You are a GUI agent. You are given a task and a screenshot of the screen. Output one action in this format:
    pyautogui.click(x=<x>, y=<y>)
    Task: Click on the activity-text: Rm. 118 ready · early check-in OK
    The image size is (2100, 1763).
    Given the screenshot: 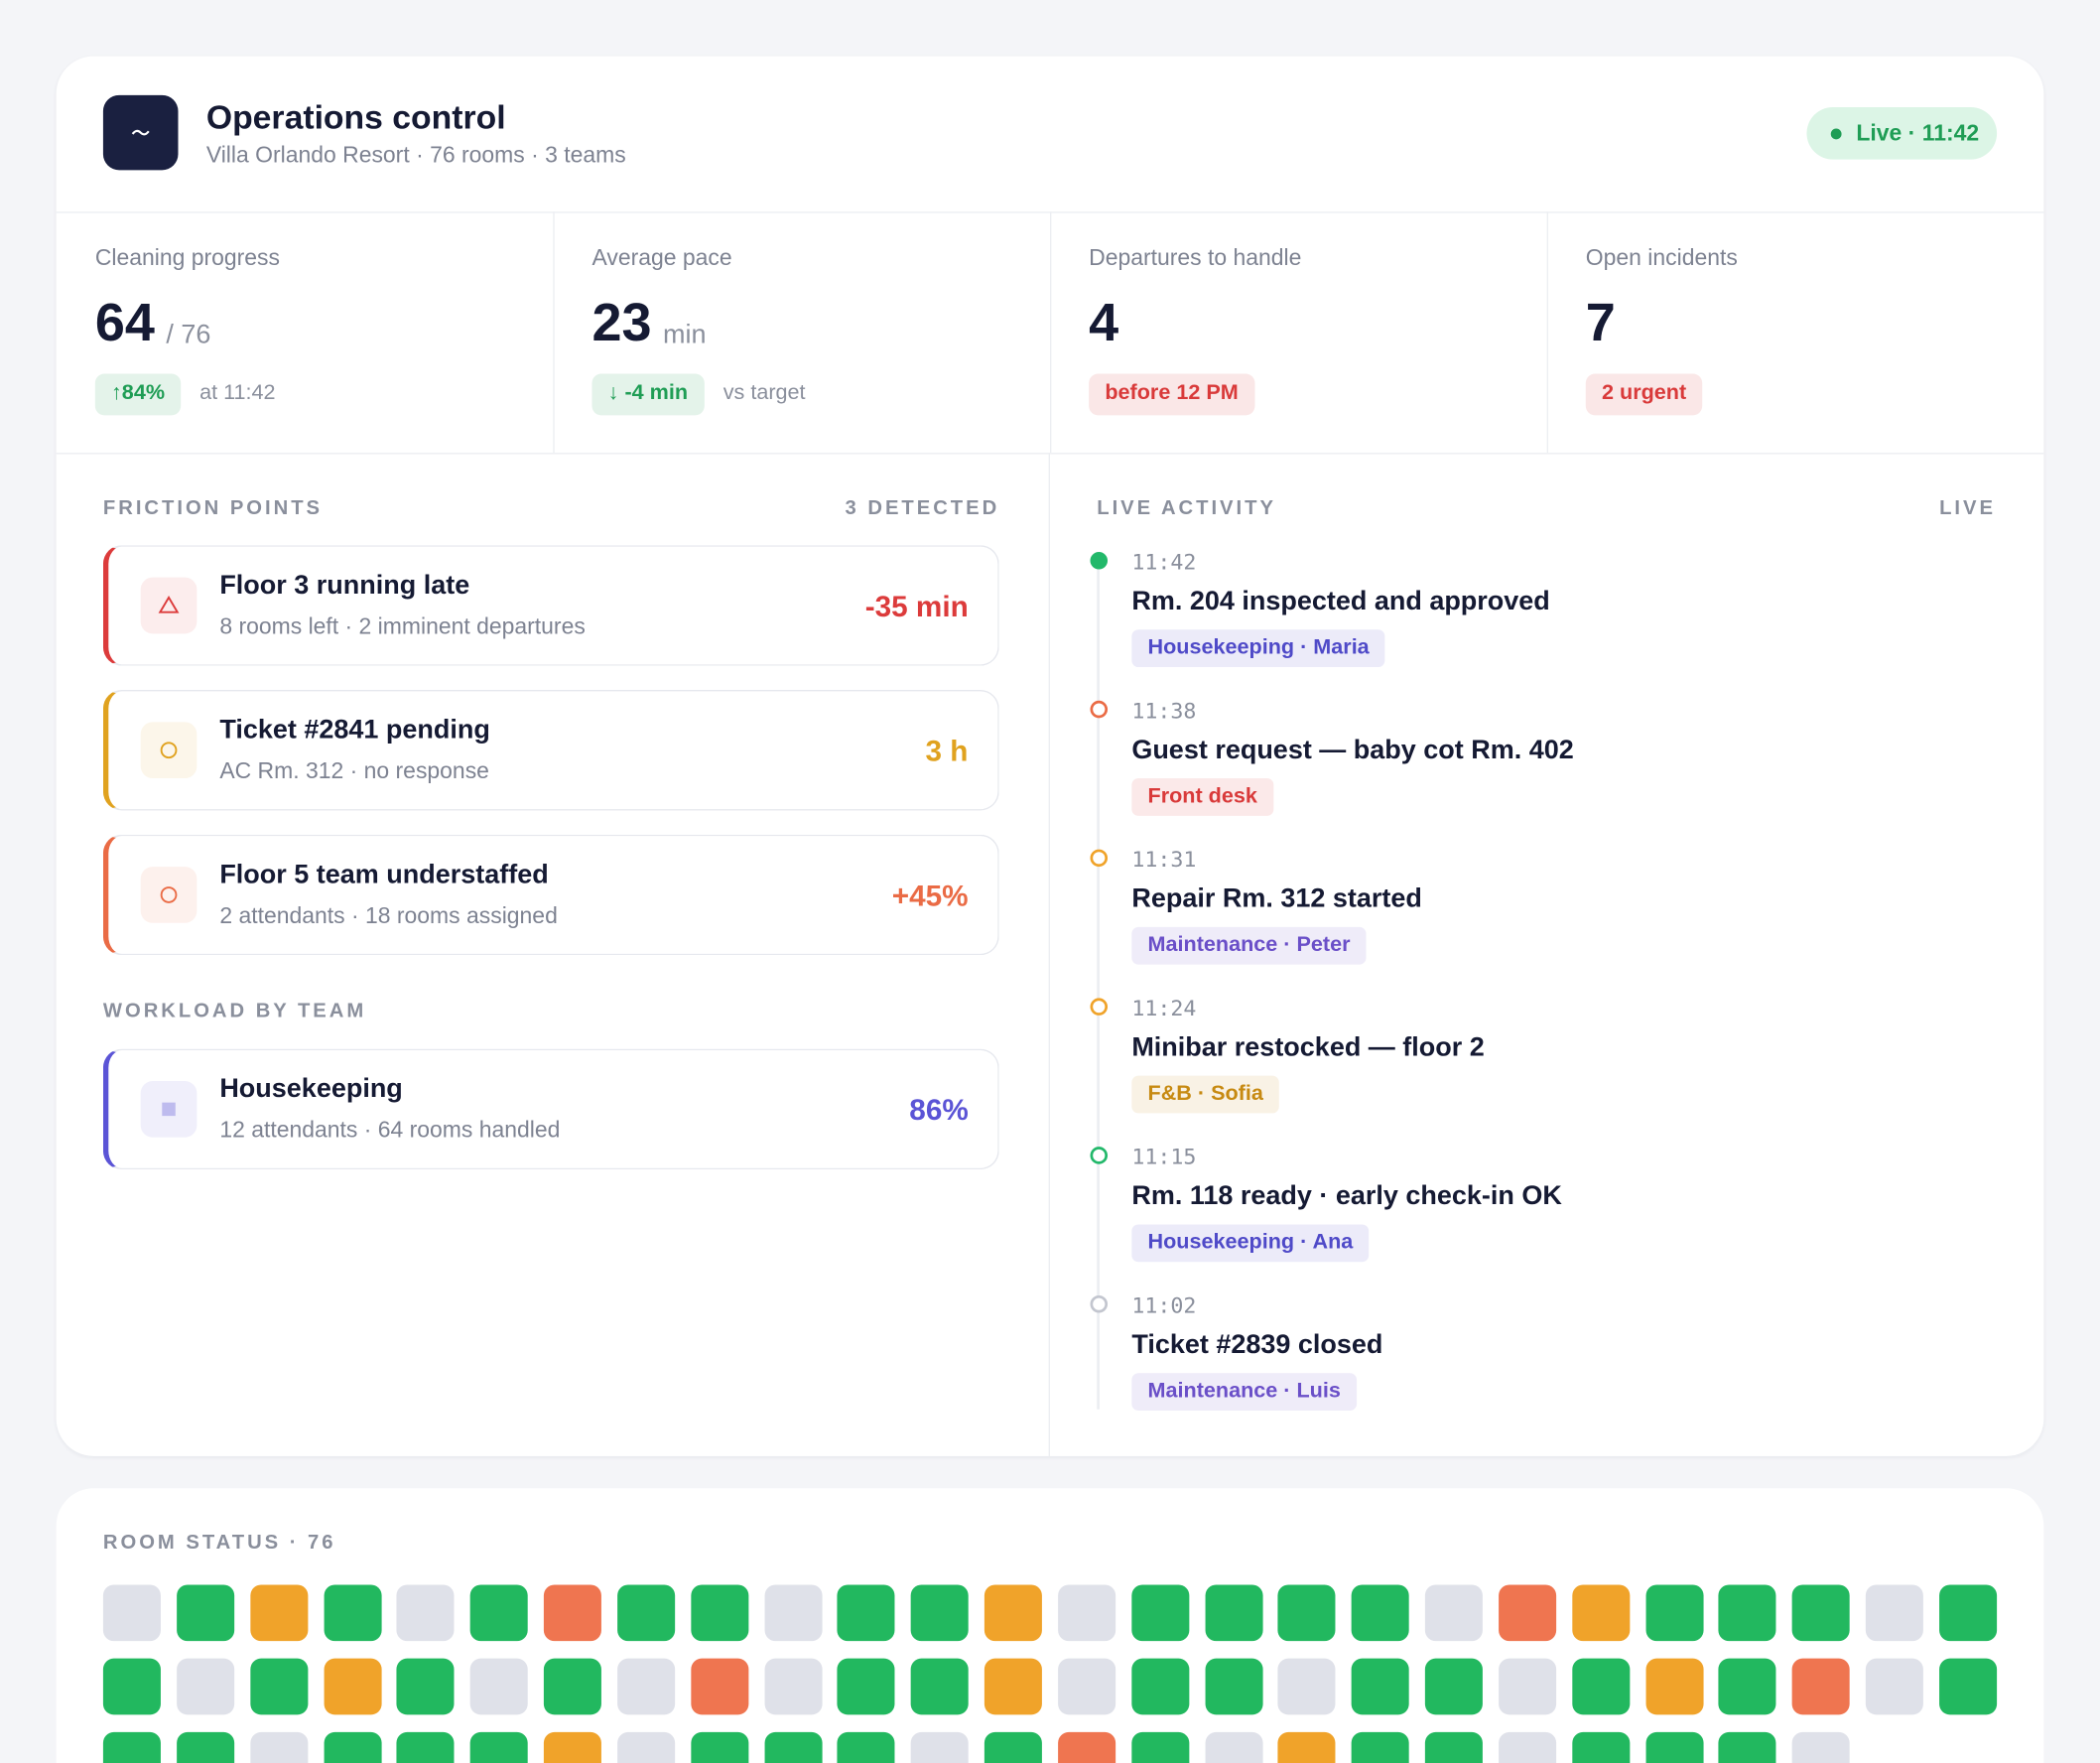 What is the action you would take?
    pyautogui.click(x=1346, y=1196)
    